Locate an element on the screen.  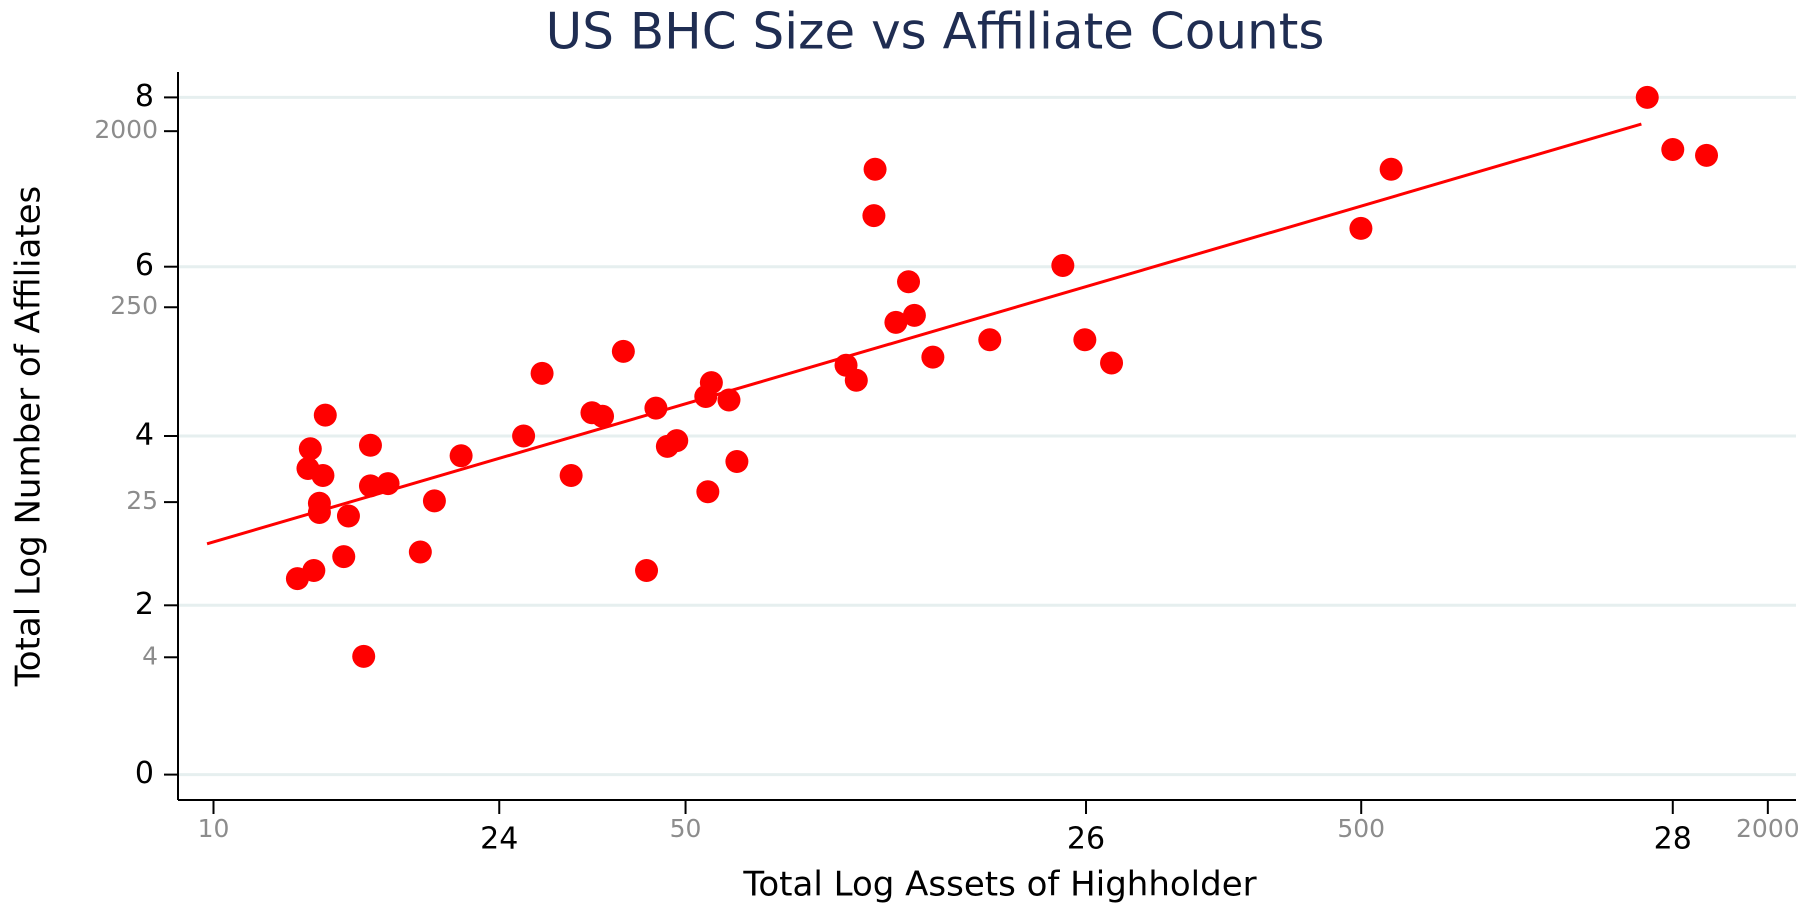
x-tick-label: 28 is located at coordinates (1673, 839).